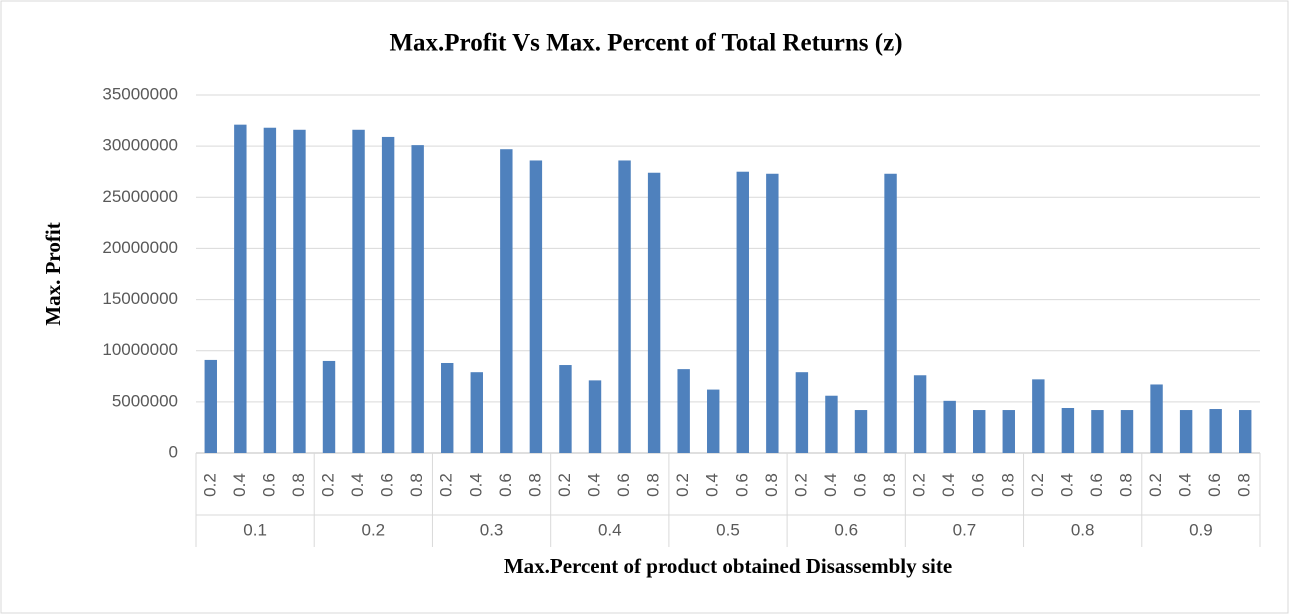 This screenshot has height=614, width=1289. Describe the element at coordinates (374, 529) in the screenshot. I see `group-label: 0.2` at that location.